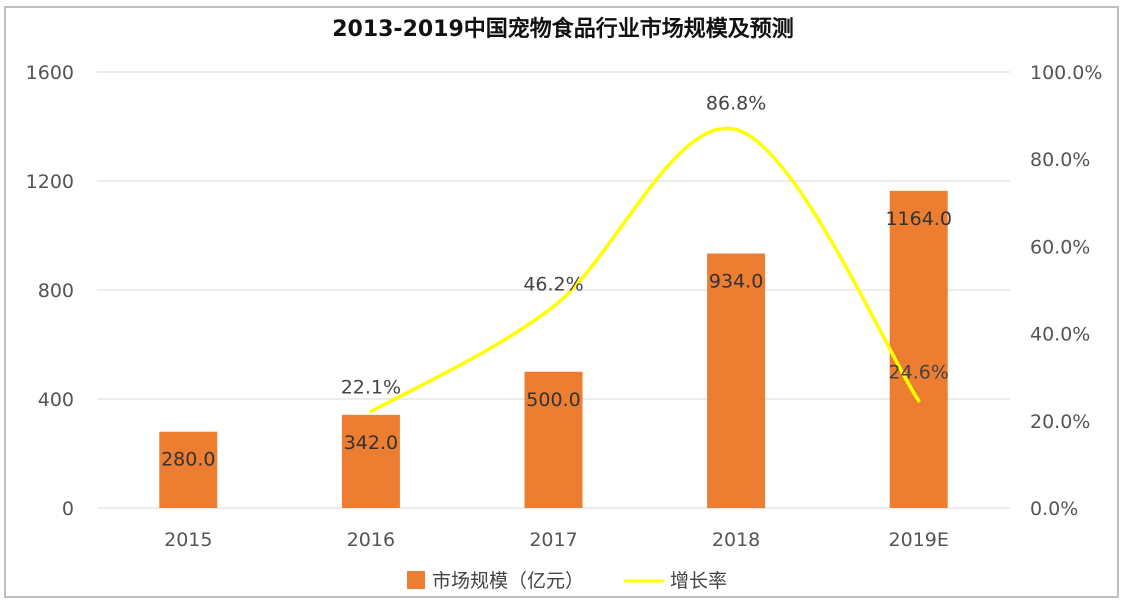 This screenshot has height=606, width=1127. Describe the element at coordinates (1060, 335) in the screenshot. I see `right-tick-label: 40.0%` at that location.